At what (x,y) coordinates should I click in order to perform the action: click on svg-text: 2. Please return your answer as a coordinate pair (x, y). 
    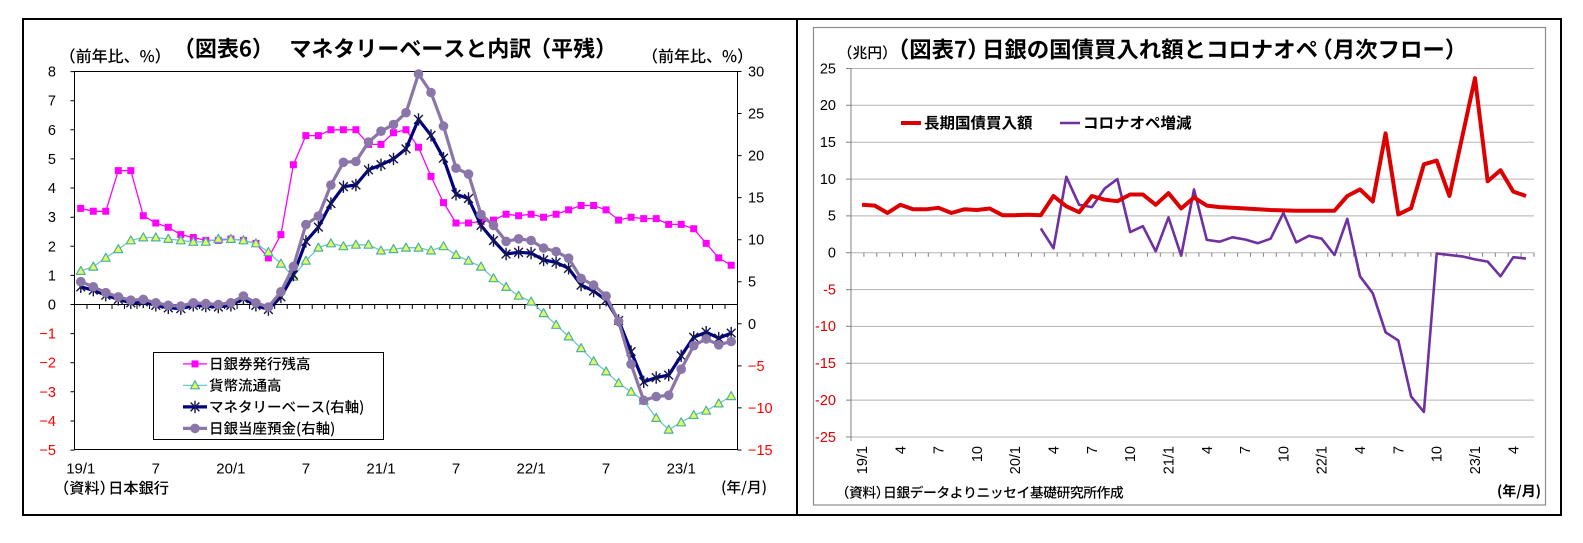
    Looking at the image, I should click on (52, 247).